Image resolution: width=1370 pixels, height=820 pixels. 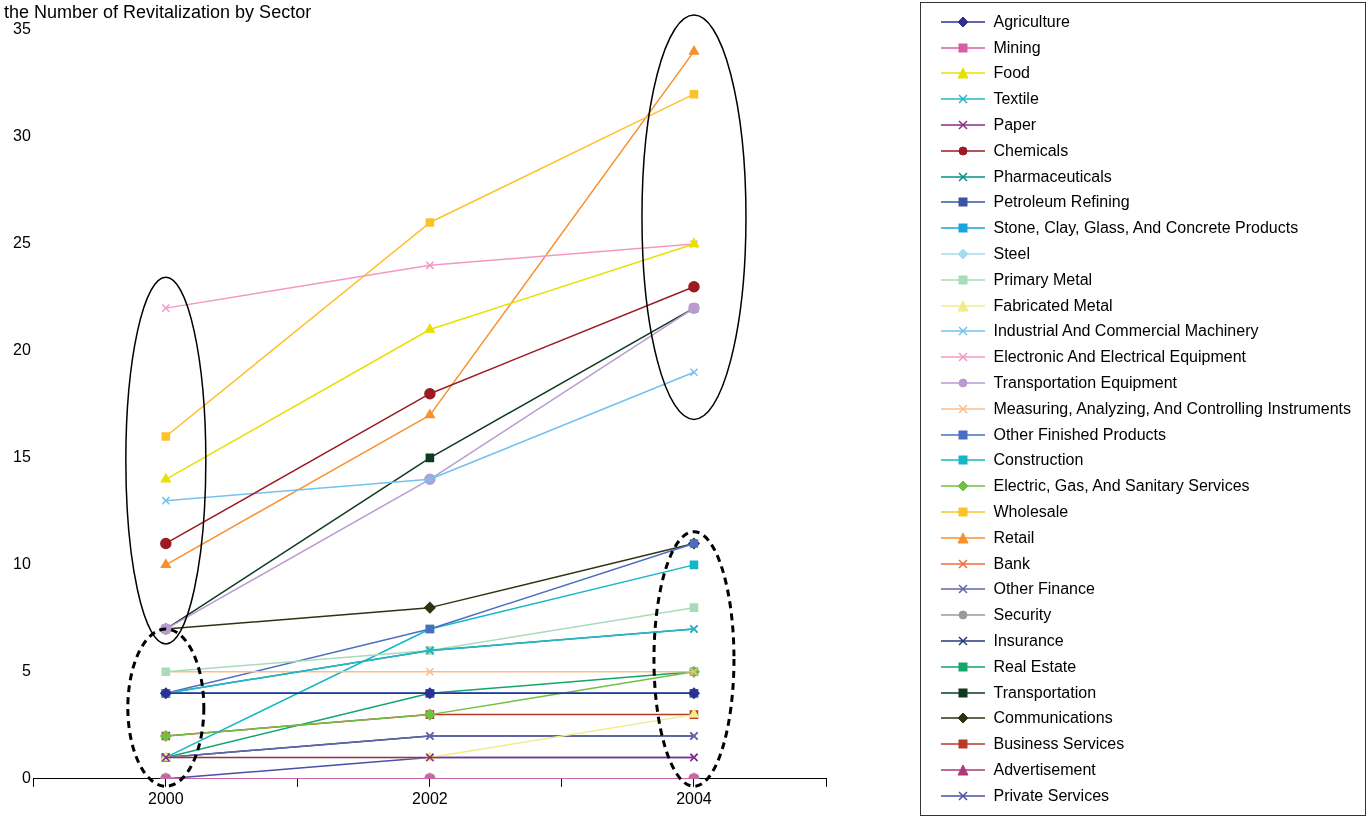 I want to click on y-tick-label: 15, so click(x=22, y=457).